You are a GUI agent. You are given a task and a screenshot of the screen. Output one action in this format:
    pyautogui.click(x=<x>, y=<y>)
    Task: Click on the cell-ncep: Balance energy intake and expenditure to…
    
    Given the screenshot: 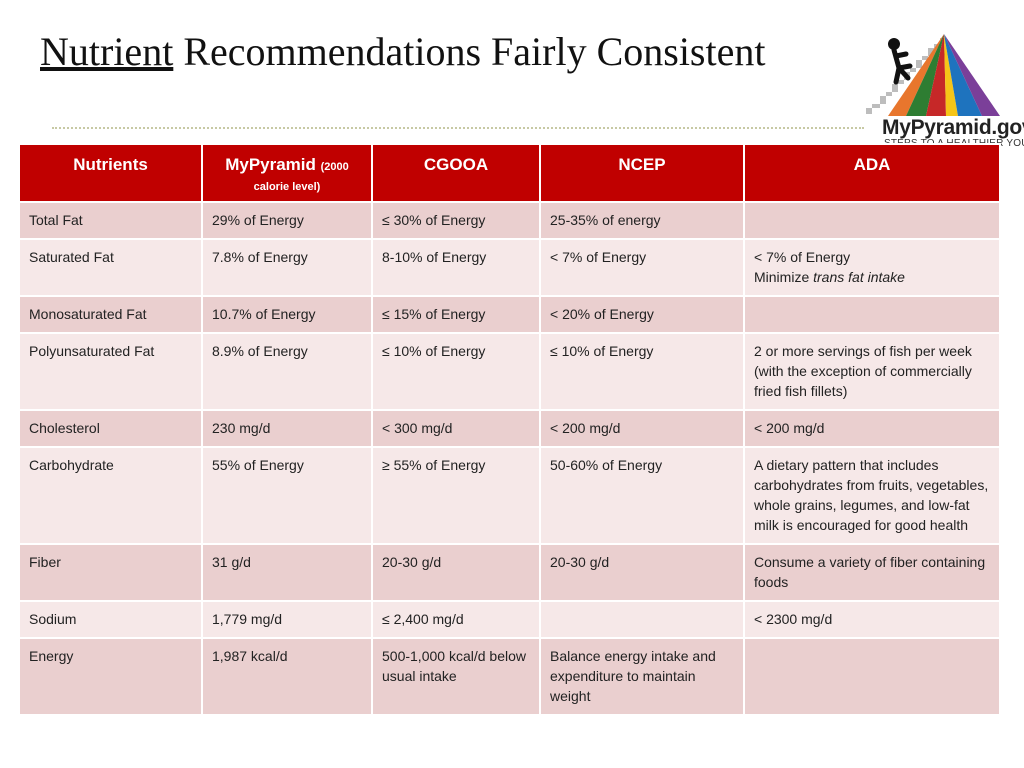 What is the action you would take?
    pyautogui.click(x=642, y=676)
    